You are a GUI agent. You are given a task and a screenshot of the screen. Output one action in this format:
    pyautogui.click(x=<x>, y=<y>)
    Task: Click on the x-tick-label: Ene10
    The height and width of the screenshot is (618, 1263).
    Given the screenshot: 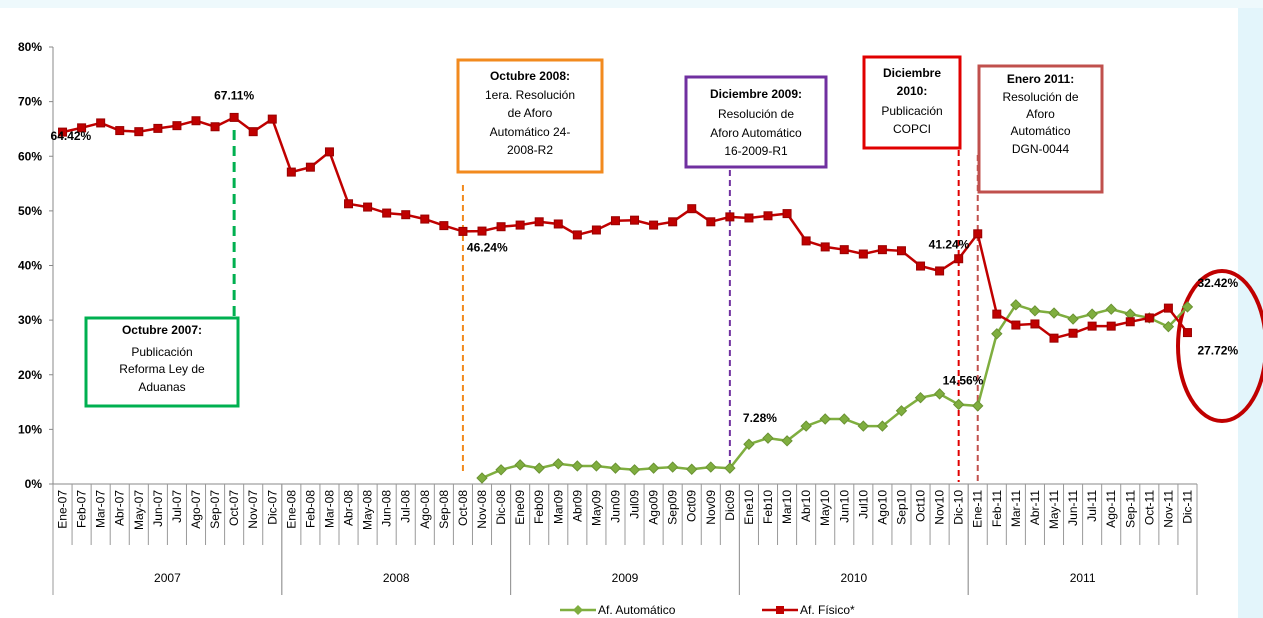 What is the action you would take?
    pyautogui.click(x=749, y=507)
    